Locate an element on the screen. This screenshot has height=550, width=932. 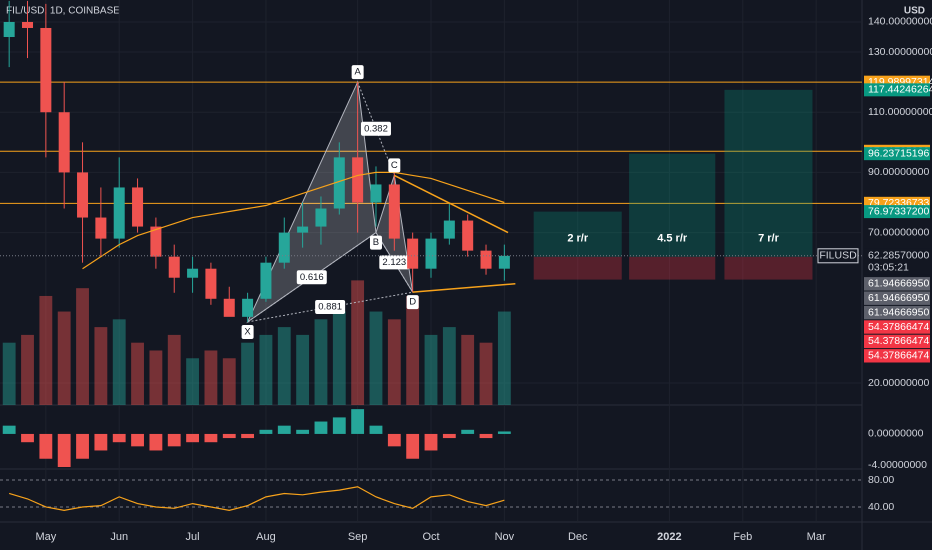
x-tick-label: May is located at coordinates (45, 537).